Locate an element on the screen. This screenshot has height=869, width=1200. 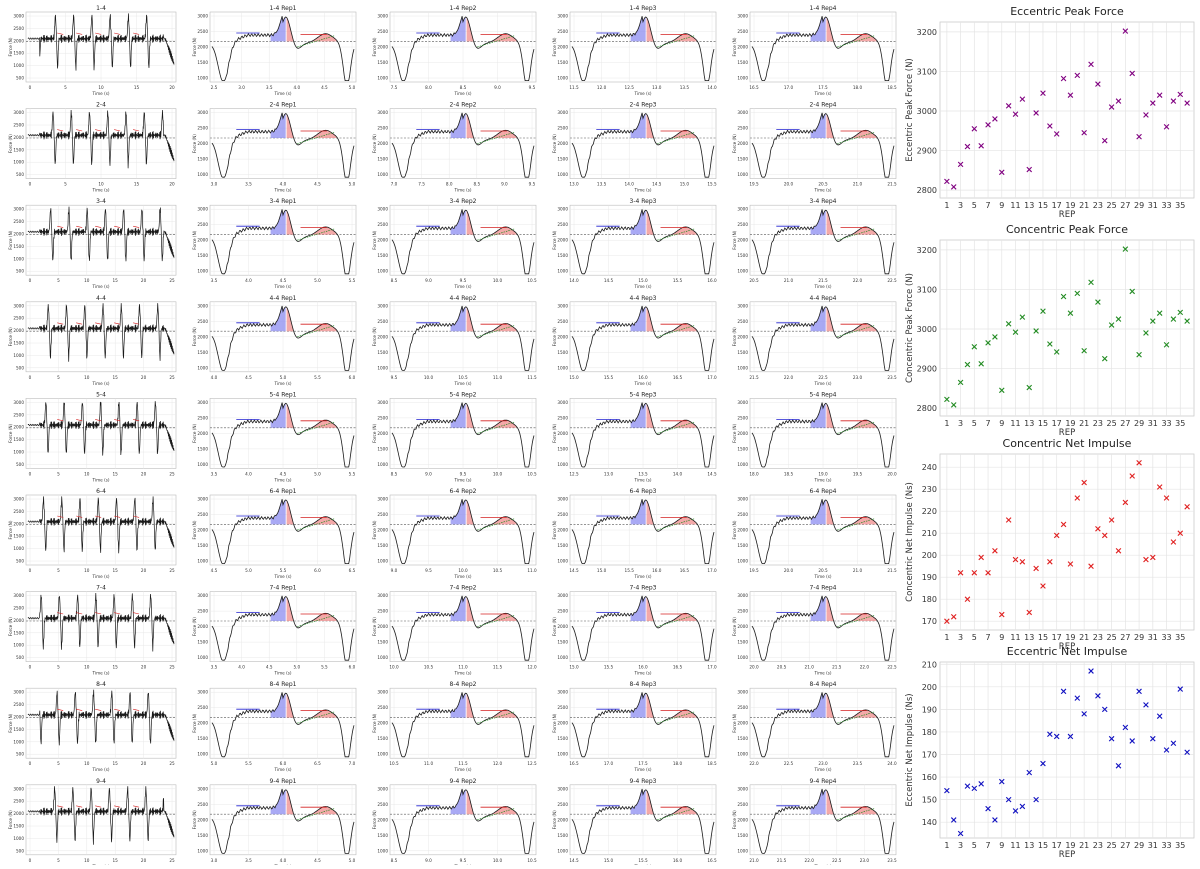
x-tick-label: 11 is located at coordinates (1015, 845).